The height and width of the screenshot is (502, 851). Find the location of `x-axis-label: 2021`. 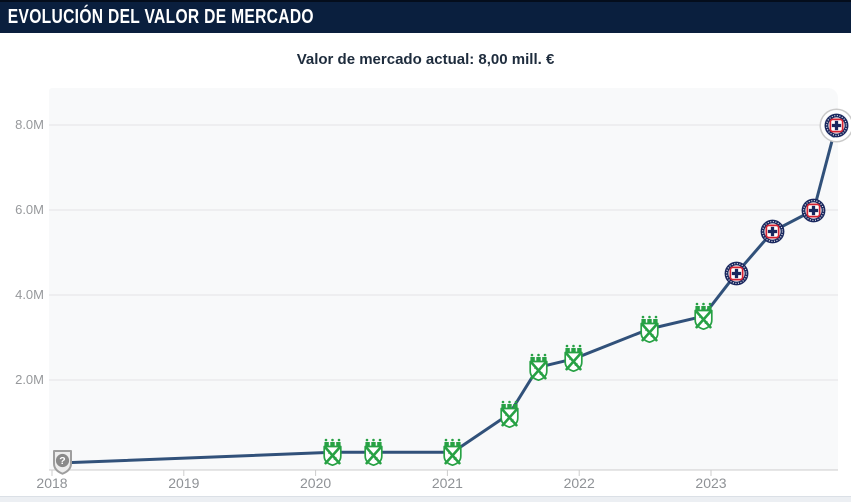

x-axis-label: 2021 is located at coordinates (447, 483).